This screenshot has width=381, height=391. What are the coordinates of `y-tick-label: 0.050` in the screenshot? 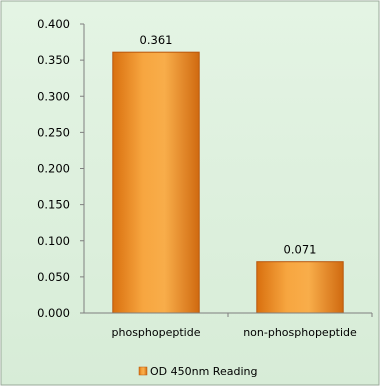 It's located at (53, 277).